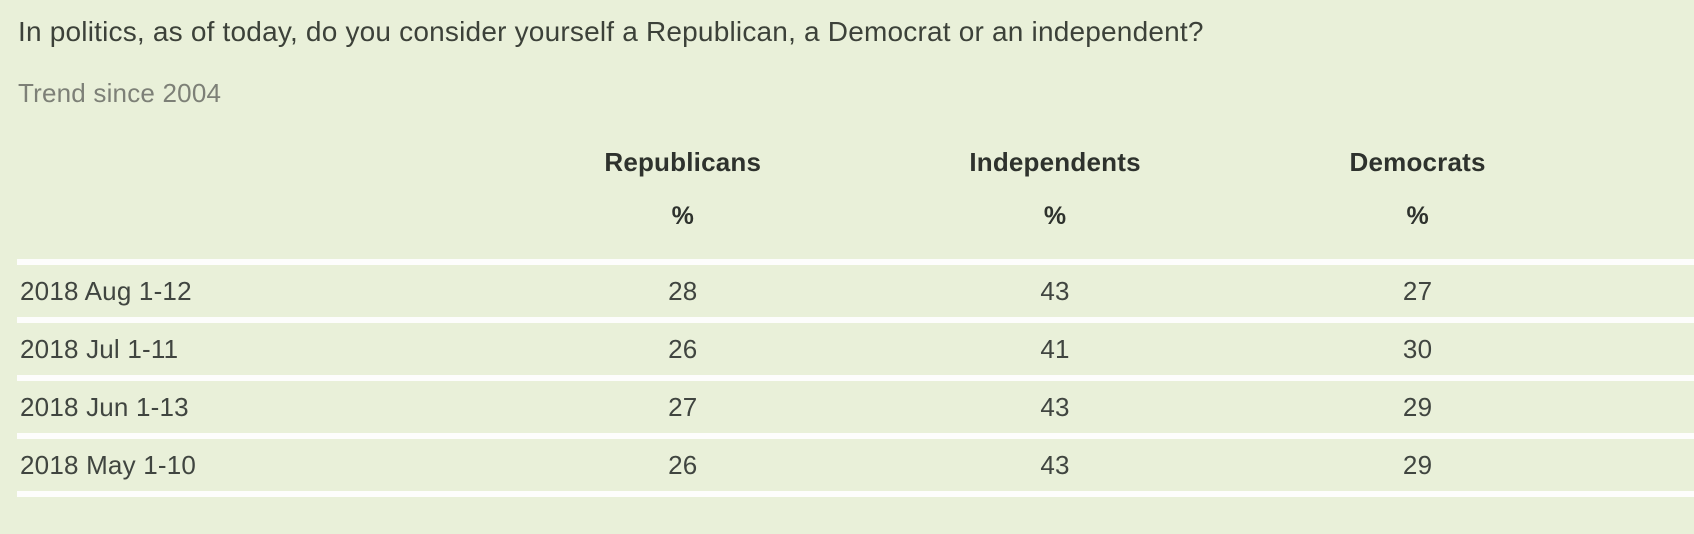  What do you see at coordinates (855, 407) in the screenshot?
I see `table-row: 2018 Jun 1-13 27 43 29` at bounding box center [855, 407].